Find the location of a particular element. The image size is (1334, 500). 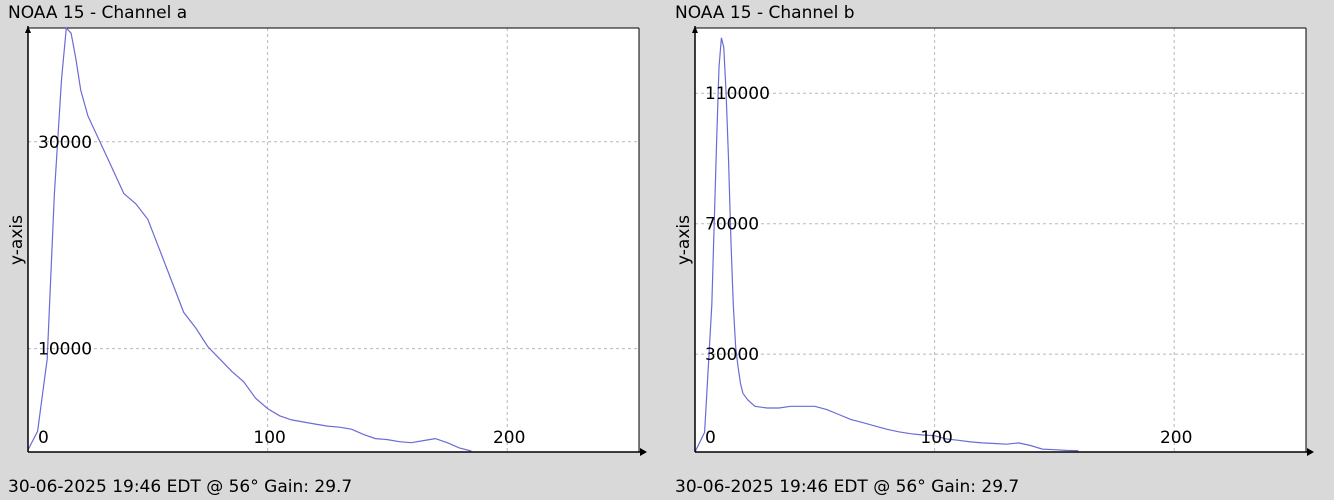

chart-title: NOAA 15 - Channel b is located at coordinates (765, 13).